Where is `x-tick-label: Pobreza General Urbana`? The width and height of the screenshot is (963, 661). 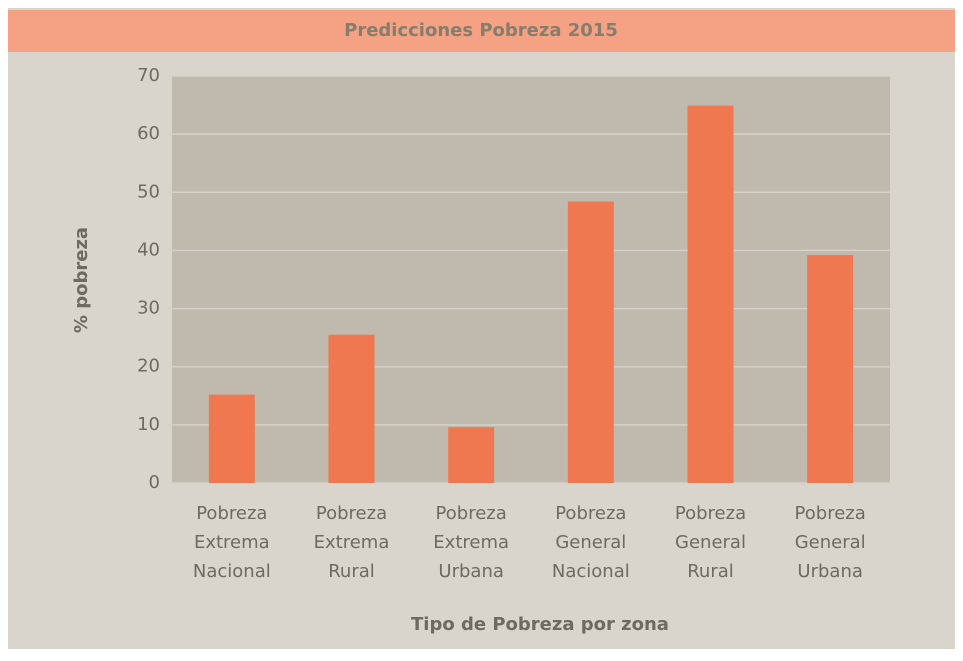 x-tick-label: Pobreza General Urbana is located at coordinates (830, 542).